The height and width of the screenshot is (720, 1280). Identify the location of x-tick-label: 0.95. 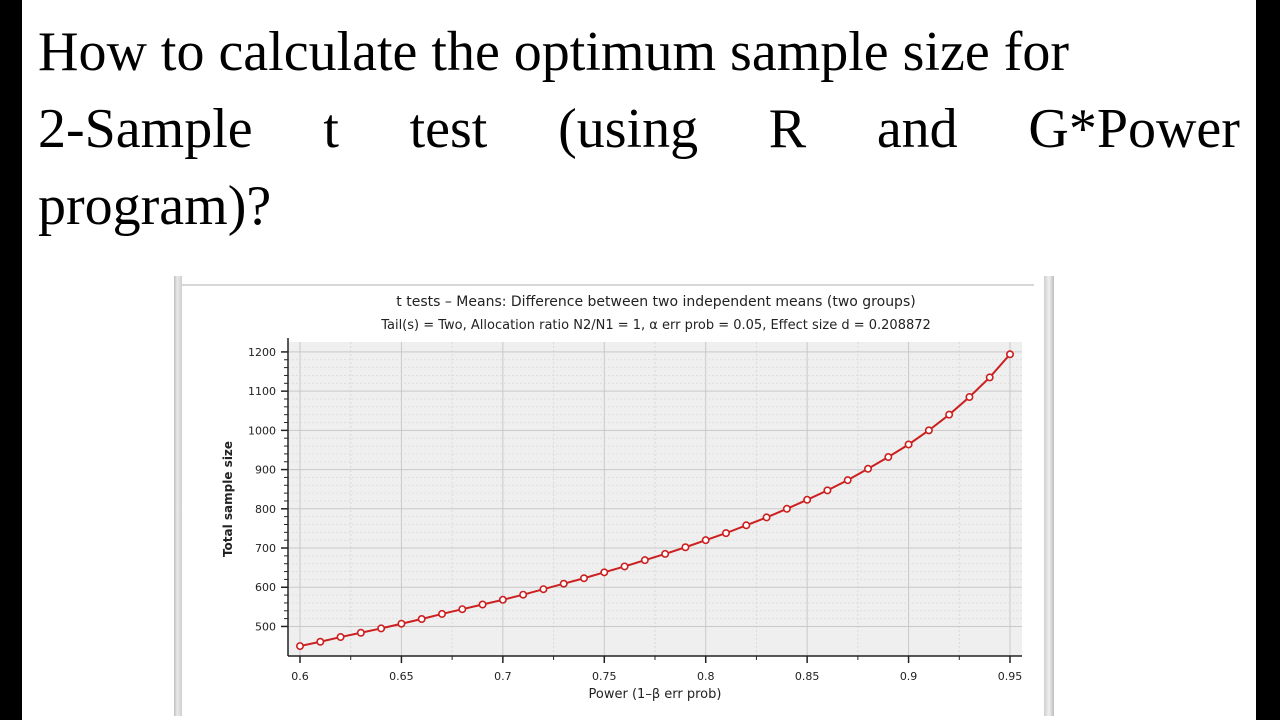
(1010, 676).